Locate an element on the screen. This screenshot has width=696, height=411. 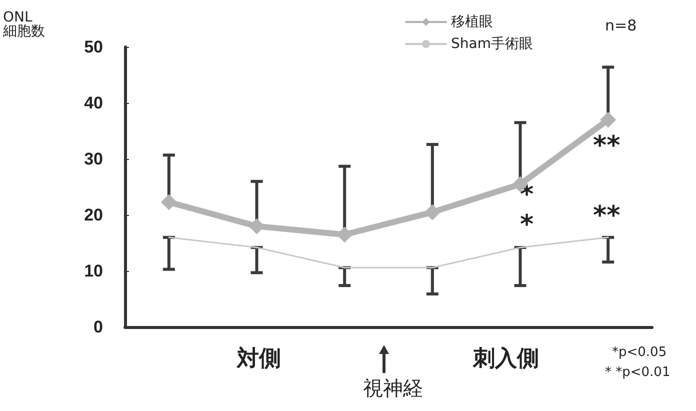
text: 視神経 is located at coordinates (393, 388).